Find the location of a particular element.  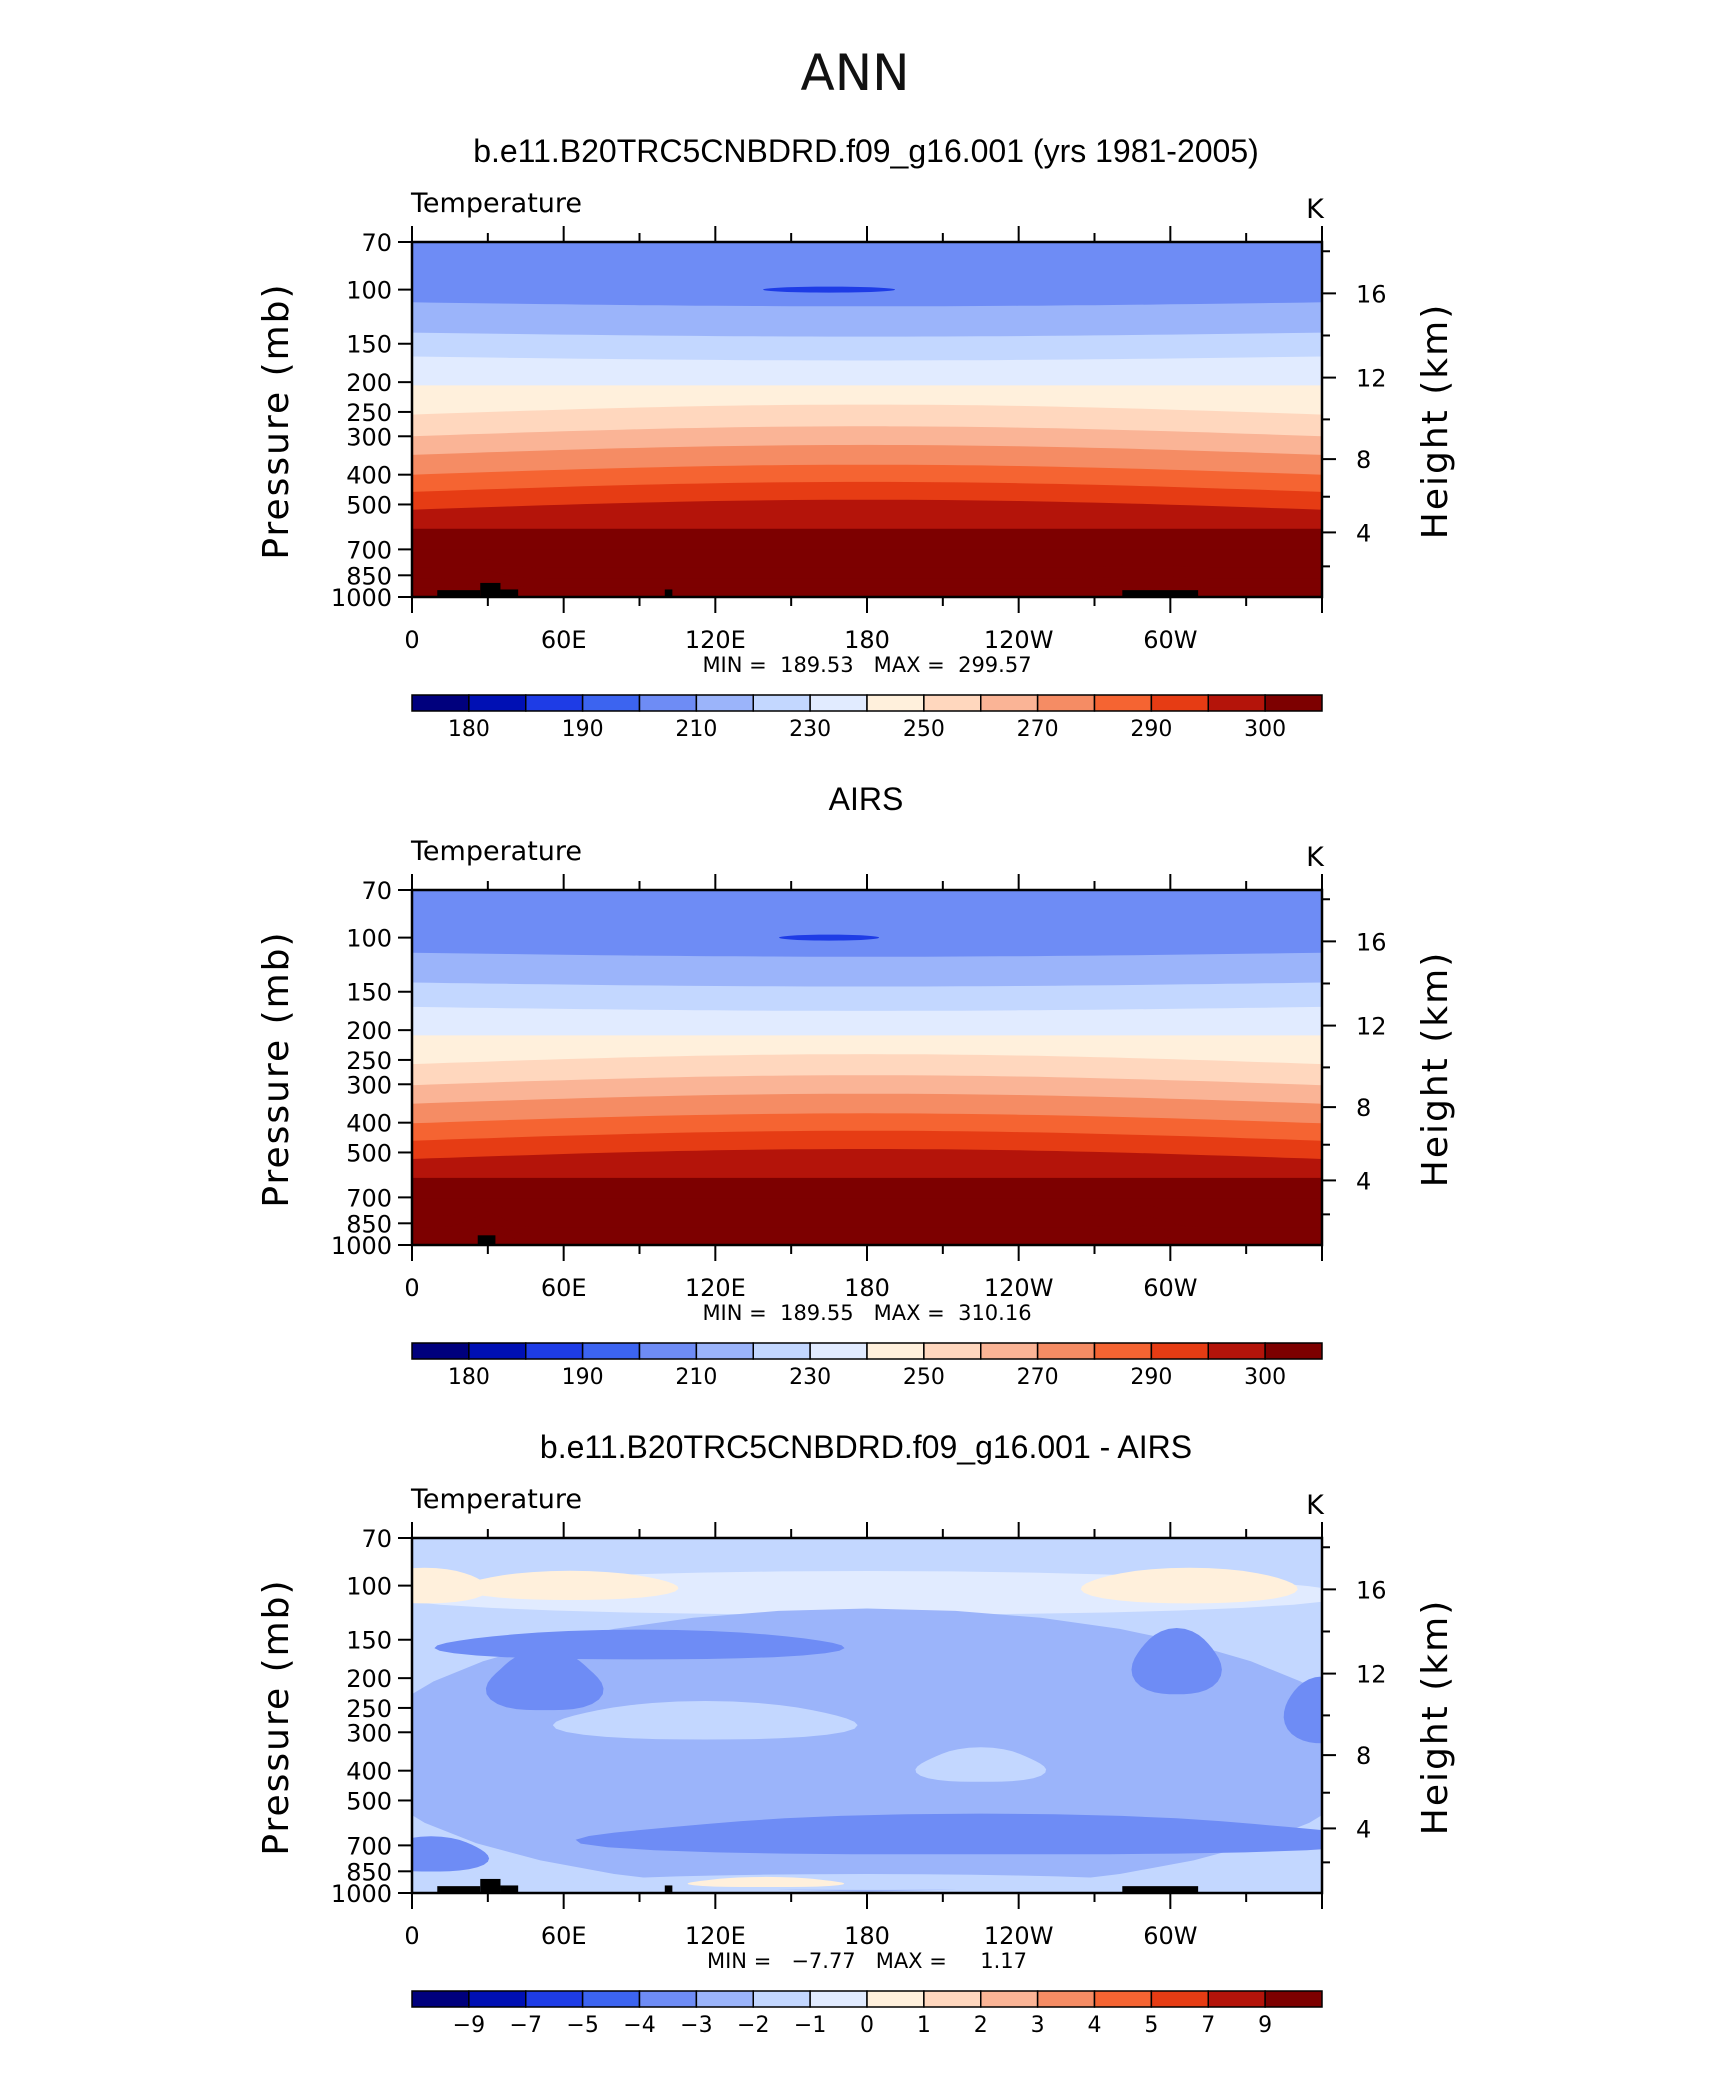

colorbar-label: 0 is located at coordinates (867, 2025).